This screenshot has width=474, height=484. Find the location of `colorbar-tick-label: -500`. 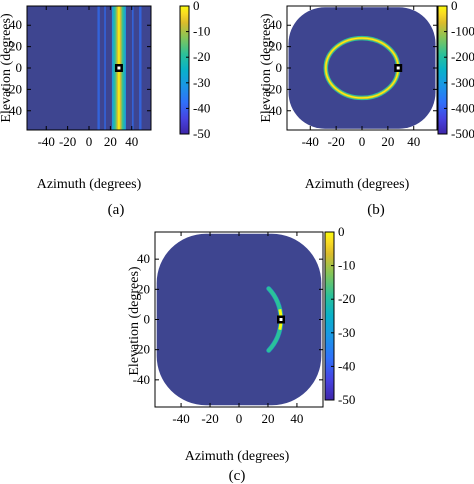

colorbar-tick-label: -500 is located at coordinates (462, 133).